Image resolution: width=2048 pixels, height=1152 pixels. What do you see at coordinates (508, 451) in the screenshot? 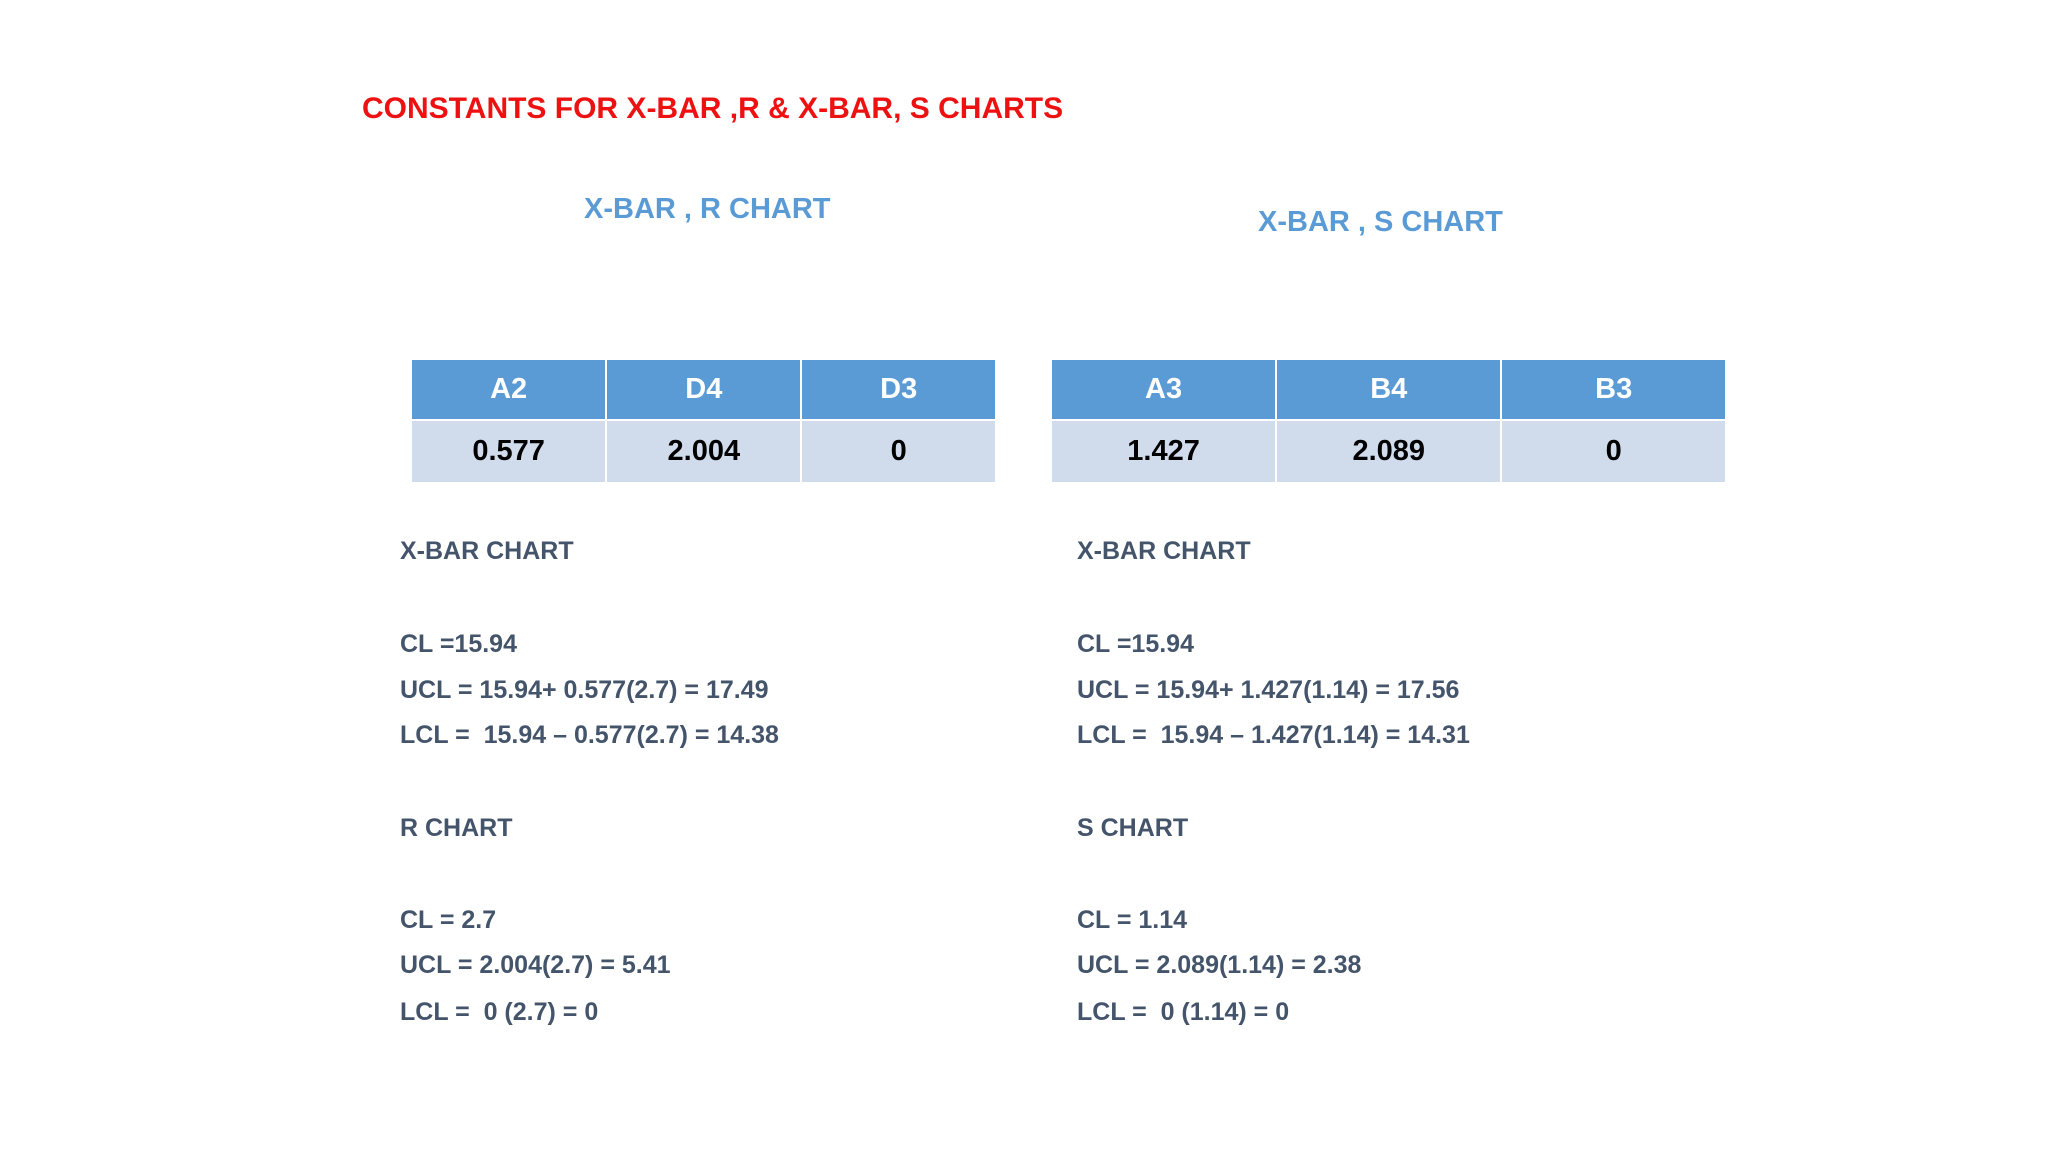
I see `table-cell: 0.577` at bounding box center [508, 451].